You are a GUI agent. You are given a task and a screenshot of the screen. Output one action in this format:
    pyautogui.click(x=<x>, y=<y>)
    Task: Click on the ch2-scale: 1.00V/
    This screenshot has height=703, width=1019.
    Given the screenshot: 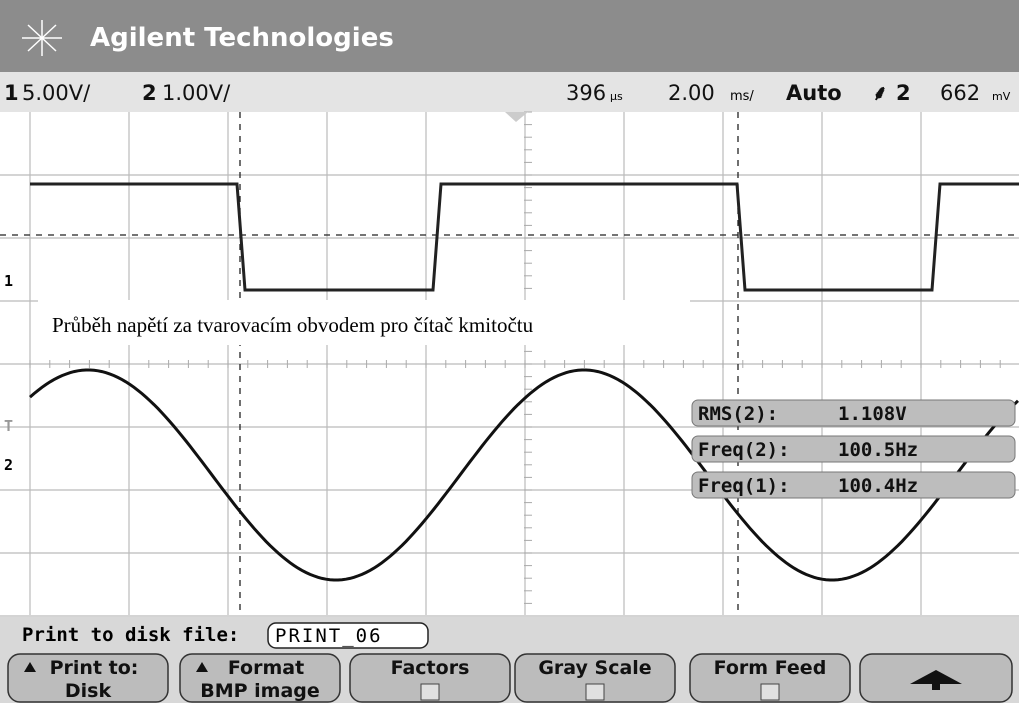 What is the action you would take?
    pyautogui.click(x=196, y=93)
    